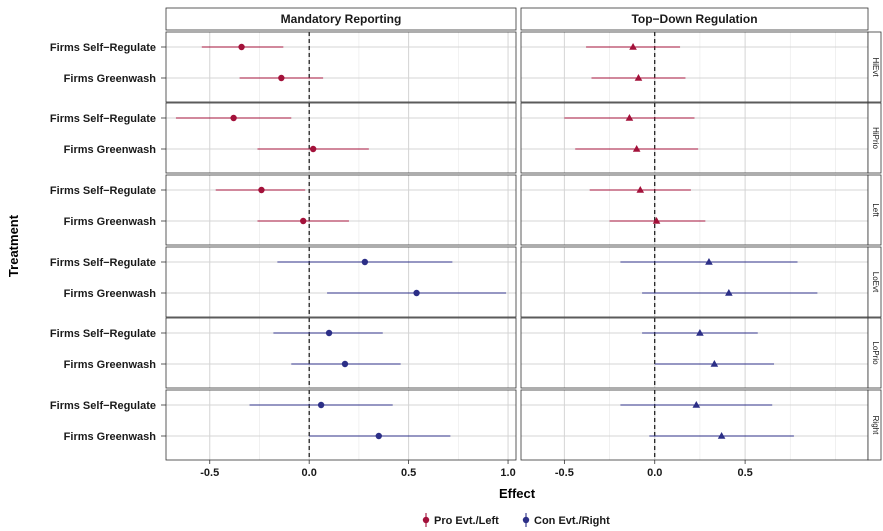 The width and height of the screenshot is (883, 531). I want to click on facet-row-label: LoEvt, so click(875, 282).